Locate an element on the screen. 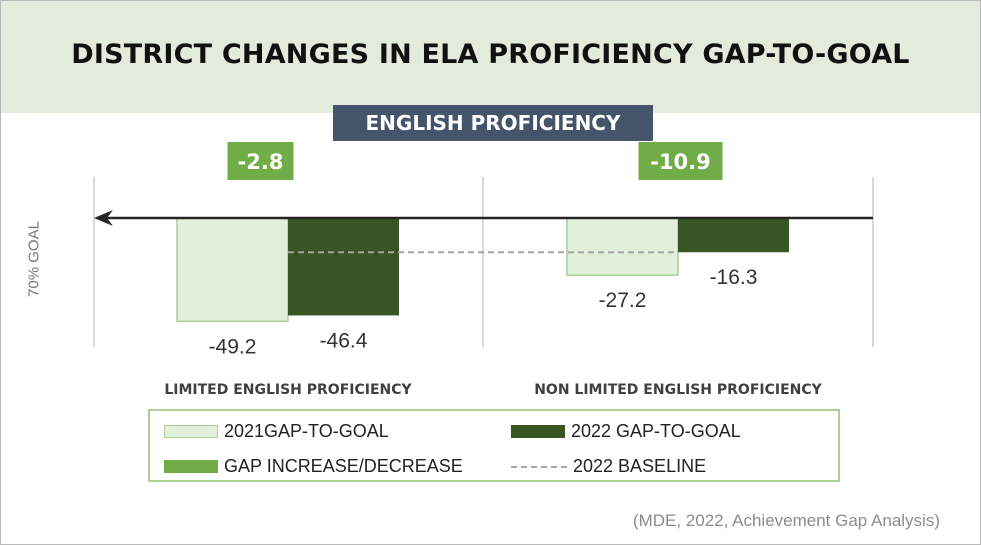 The image size is (981, 545). legend-swatch-2022 is located at coordinates (538, 431).